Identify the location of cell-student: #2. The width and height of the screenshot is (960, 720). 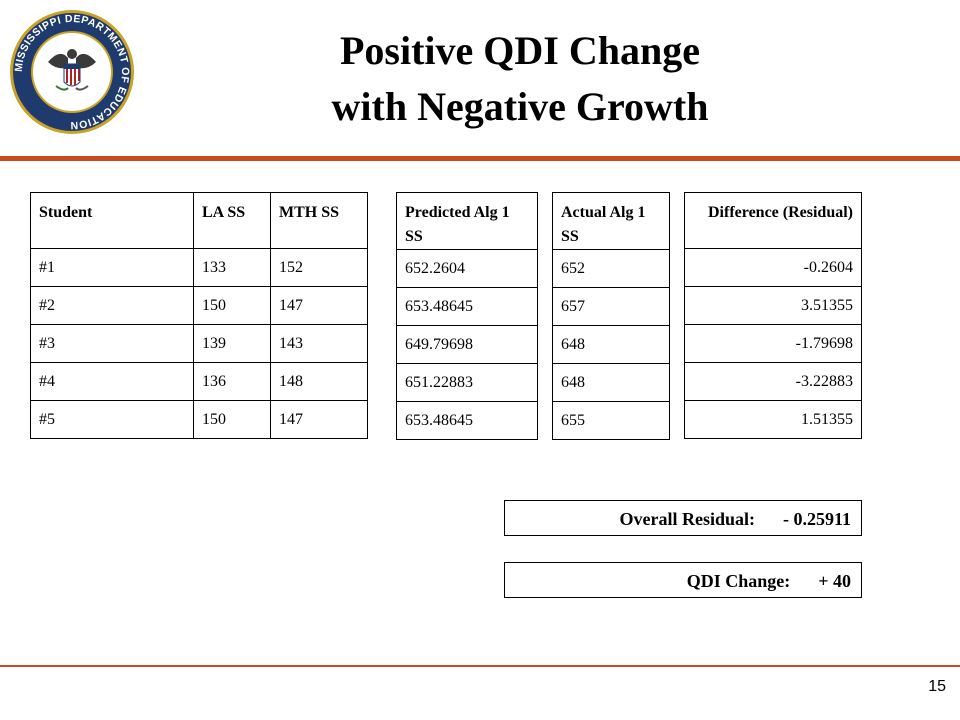
(112, 305).